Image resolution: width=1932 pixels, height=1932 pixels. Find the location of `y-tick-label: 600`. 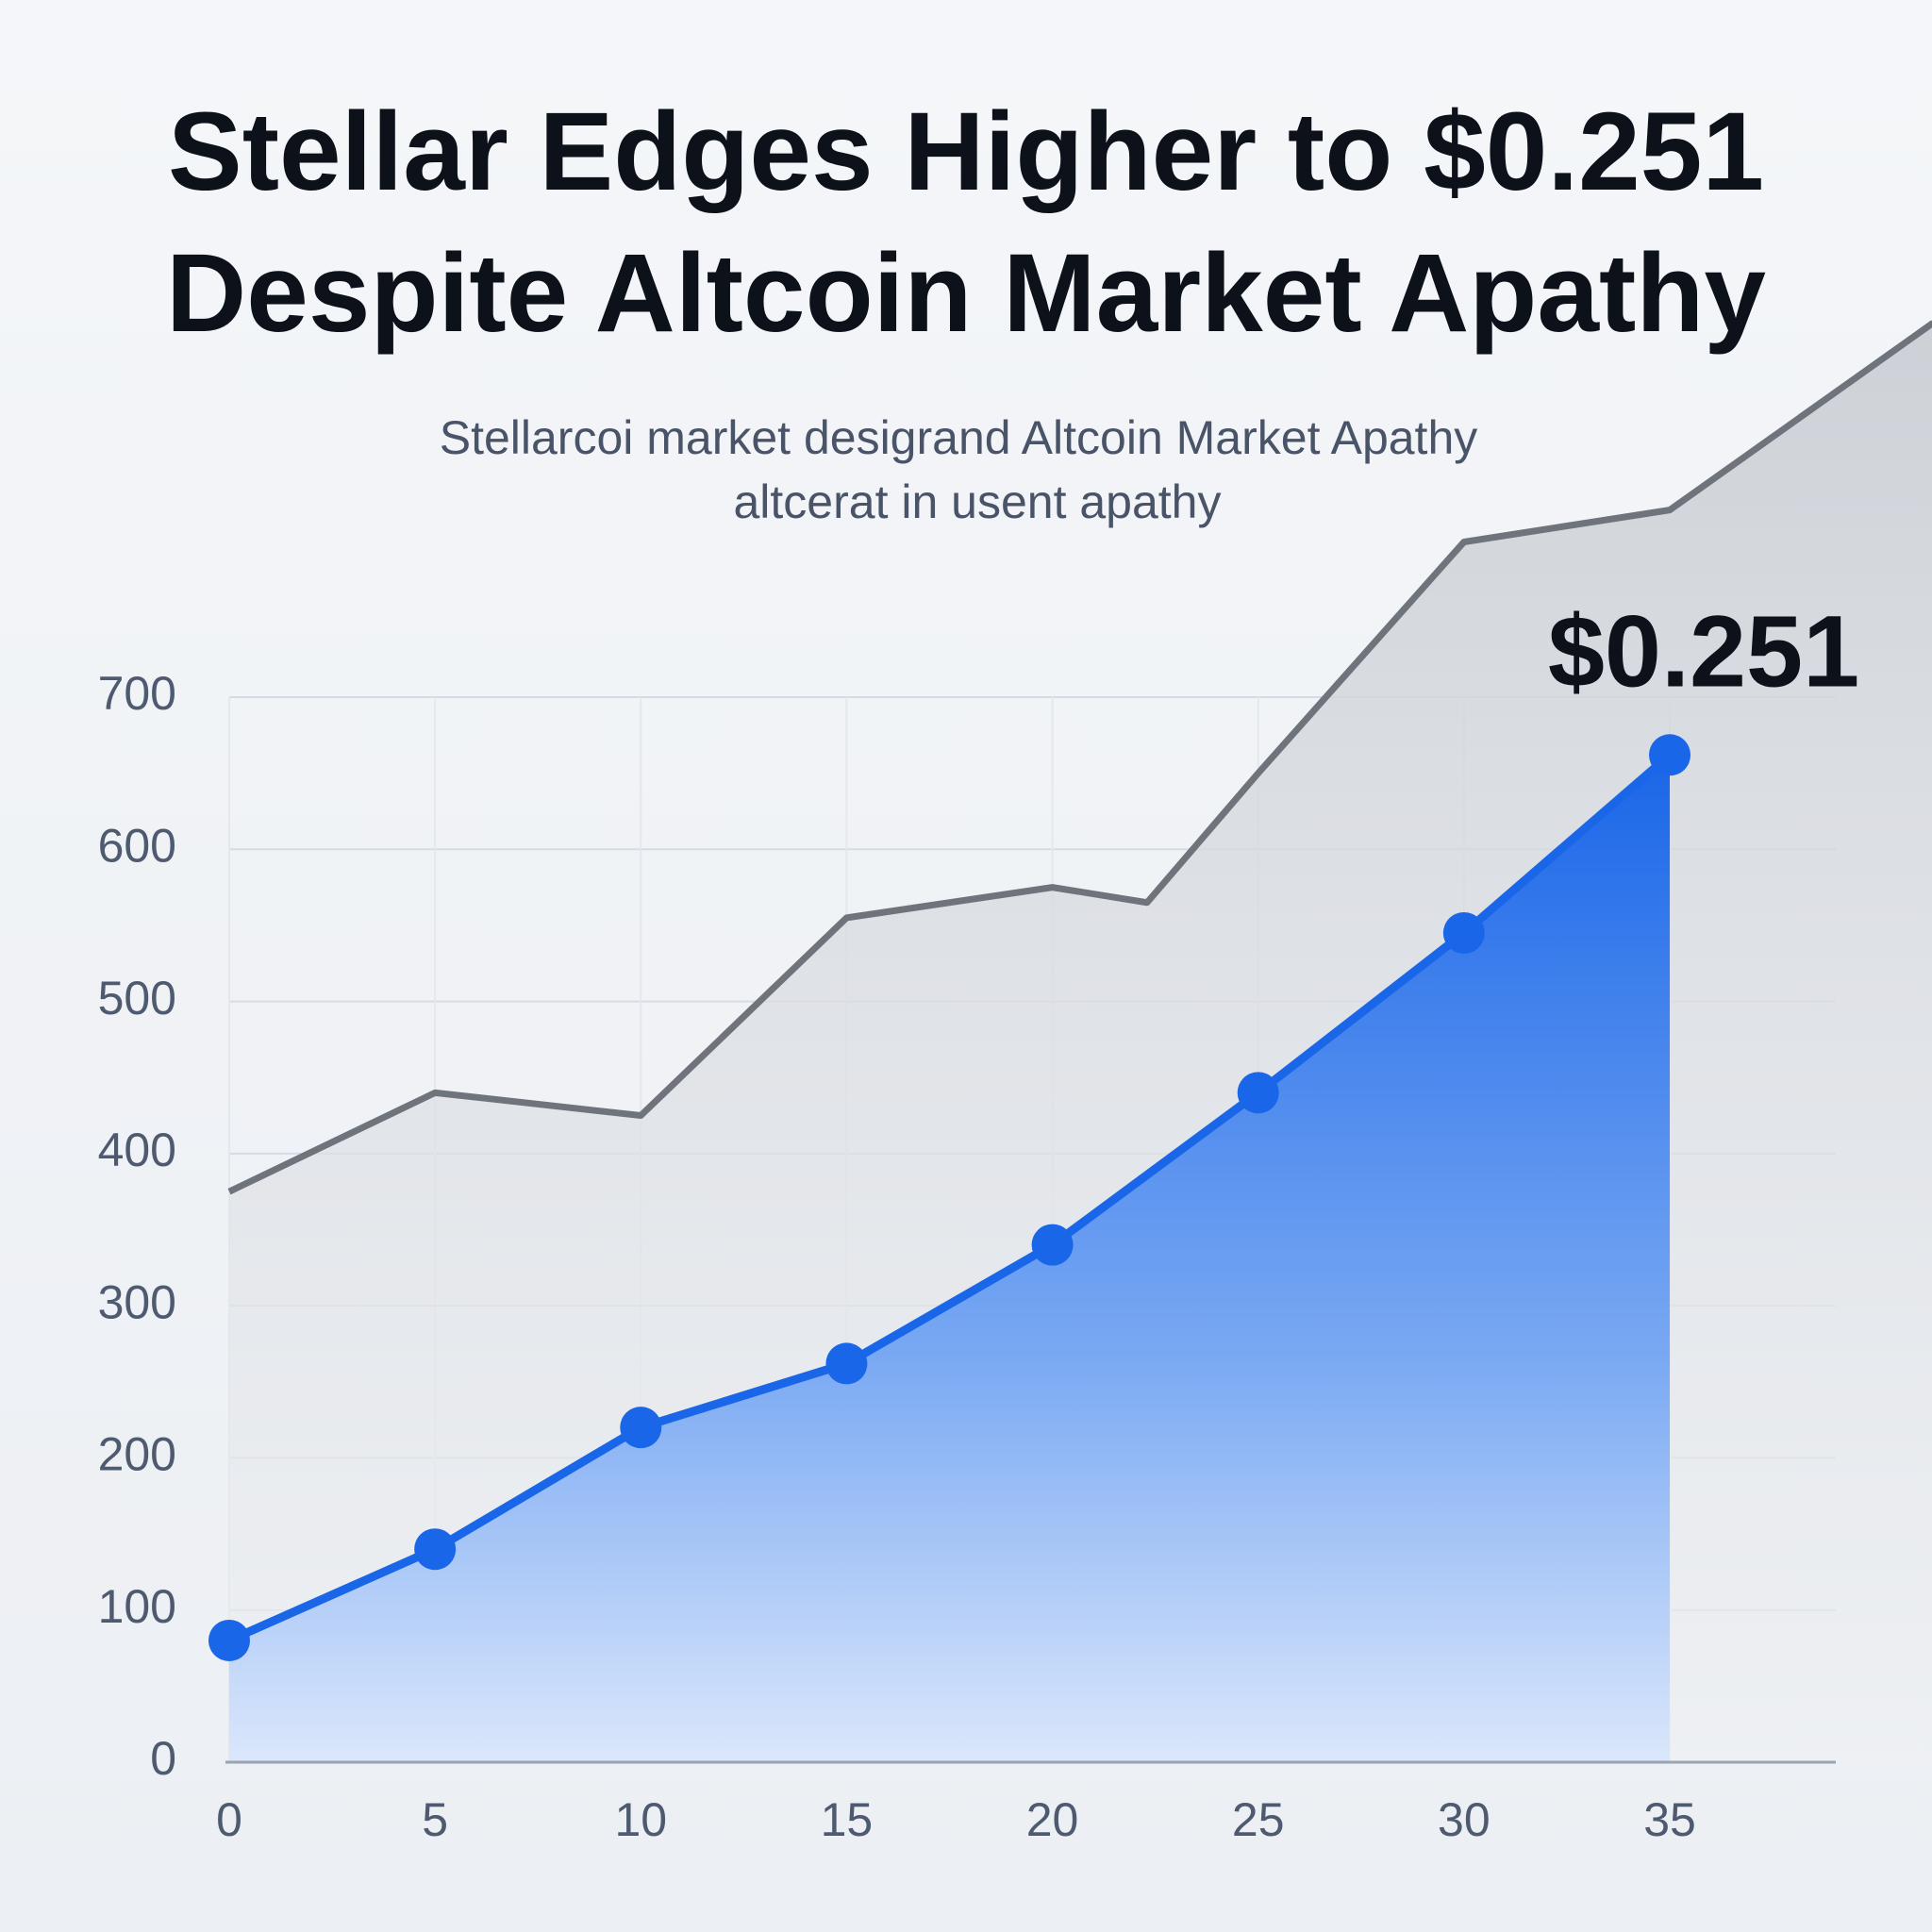

y-tick-label: 600 is located at coordinates (137, 845).